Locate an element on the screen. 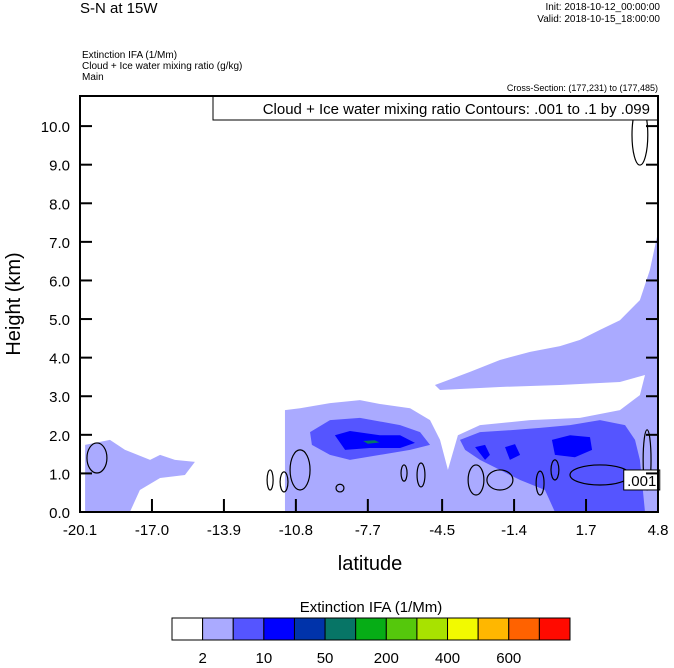 This screenshot has width=674, height=668. x-tick-label: -7.7 is located at coordinates (368, 530).